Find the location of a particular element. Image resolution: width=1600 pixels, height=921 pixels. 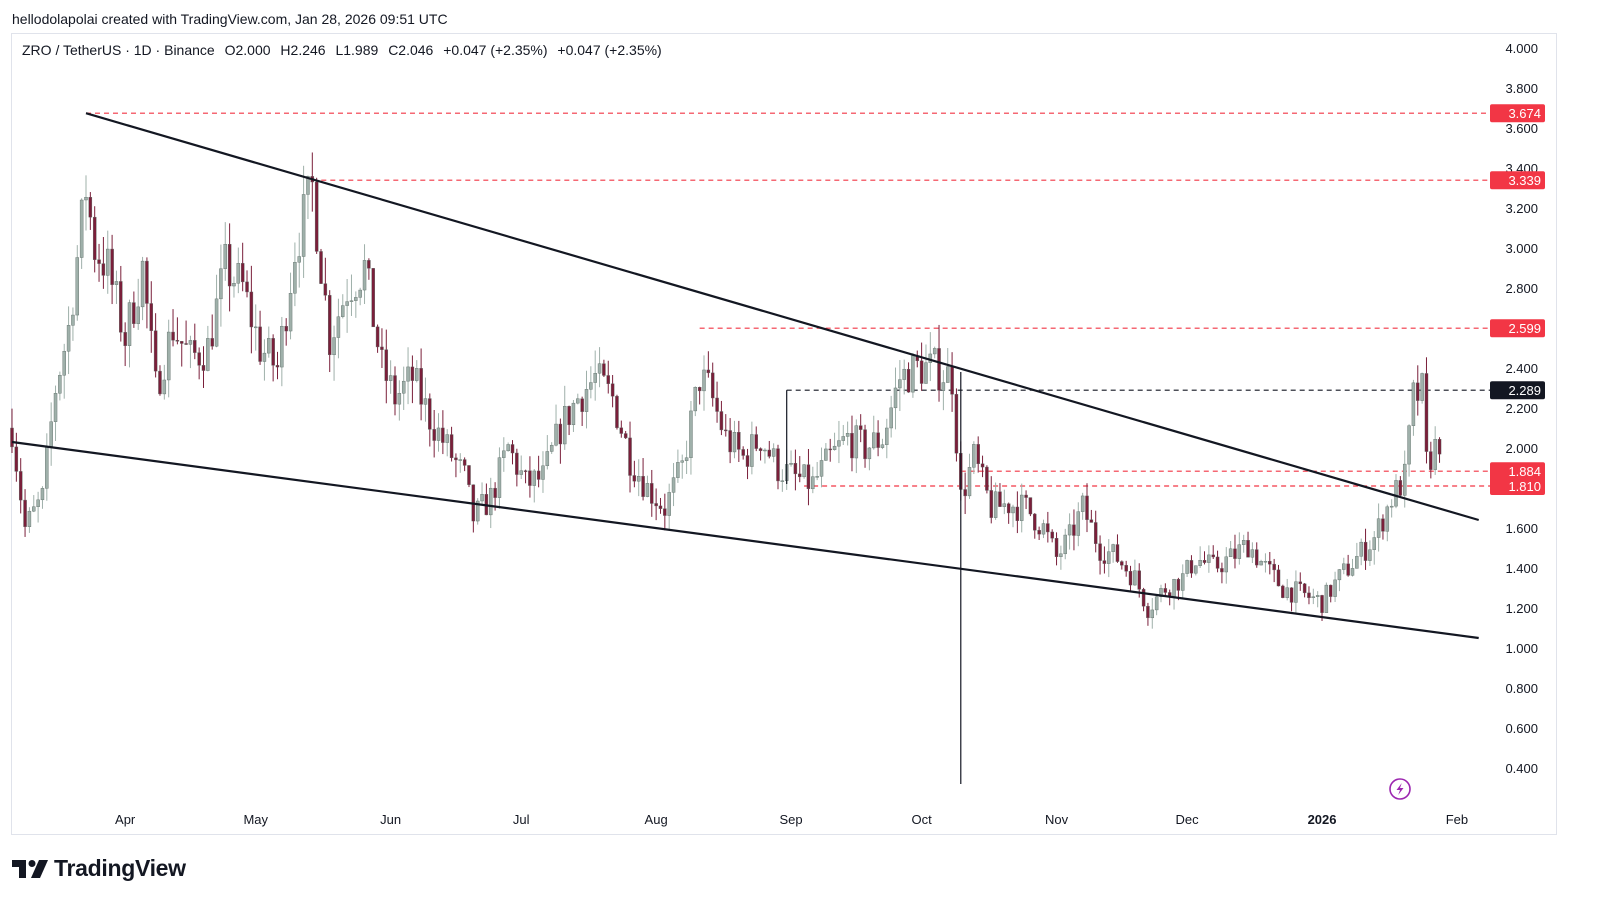

x-tick-label: Dec is located at coordinates (1188, 819).